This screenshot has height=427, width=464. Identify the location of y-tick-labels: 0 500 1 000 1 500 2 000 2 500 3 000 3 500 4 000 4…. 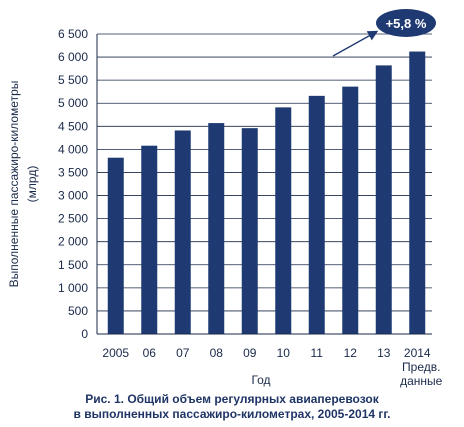
(73, 184).